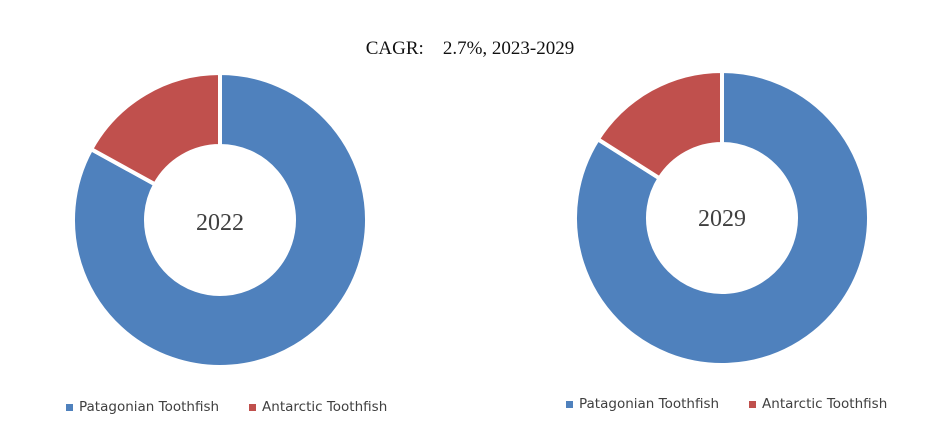  I want to click on chart-title: CAGR: 2.7%, 2023-2029, so click(470, 48).